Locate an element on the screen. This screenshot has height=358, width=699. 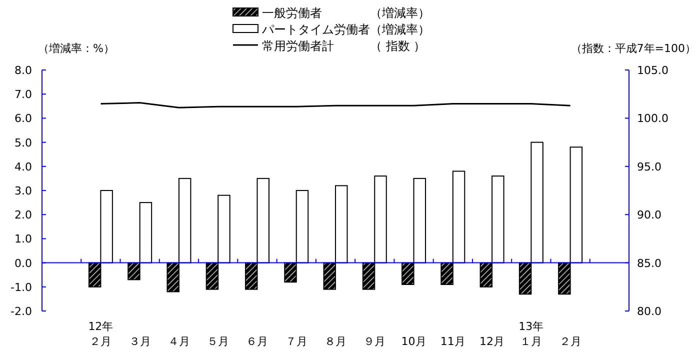
legend-label: 一般労働者 （増減率） is located at coordinates (346, 13).